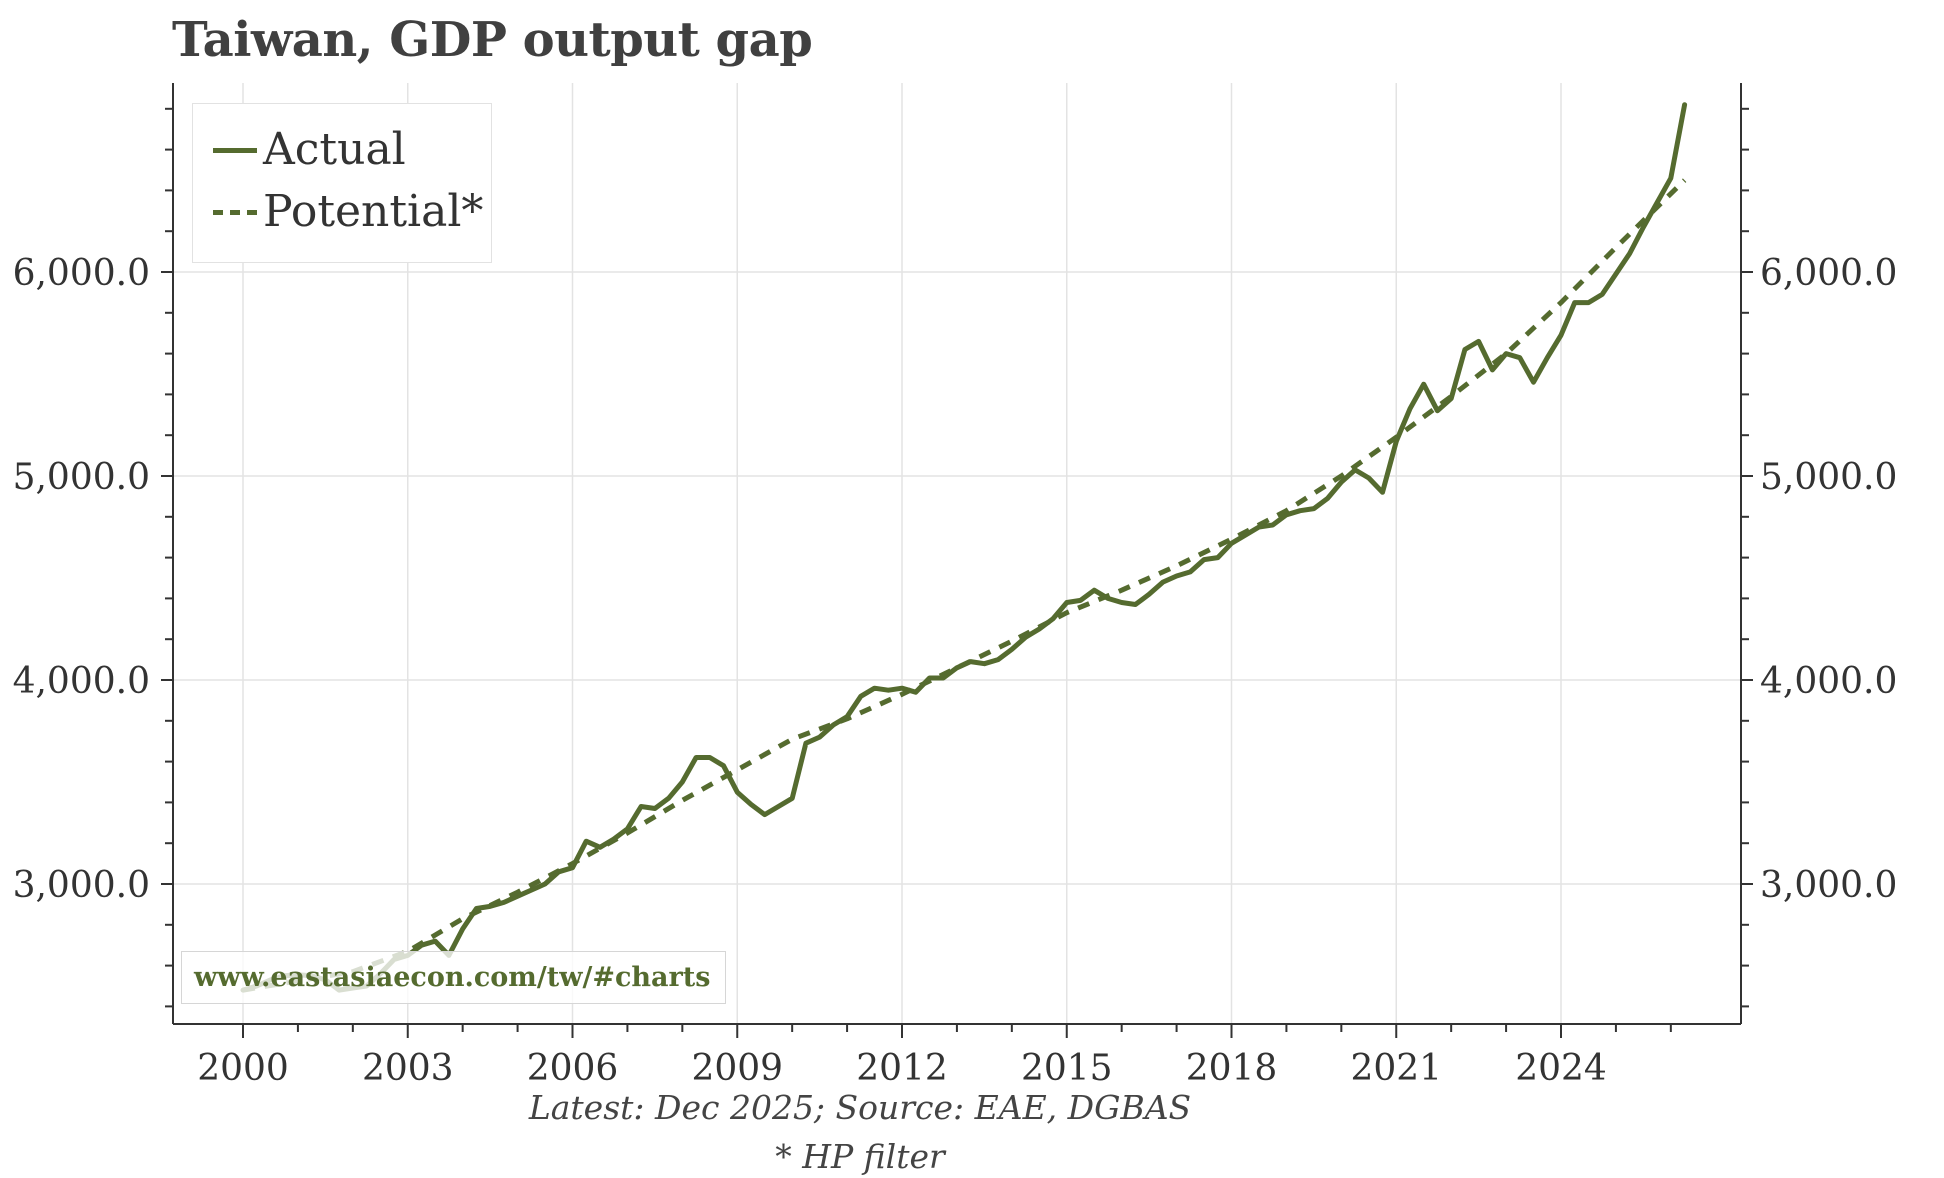 The height and width of the screenshot is (1178, 1944). Describe the element at coordinates (1828, 273) in the screenshot. I see `y-tick-label-right-3: 6,000.0` at that location.